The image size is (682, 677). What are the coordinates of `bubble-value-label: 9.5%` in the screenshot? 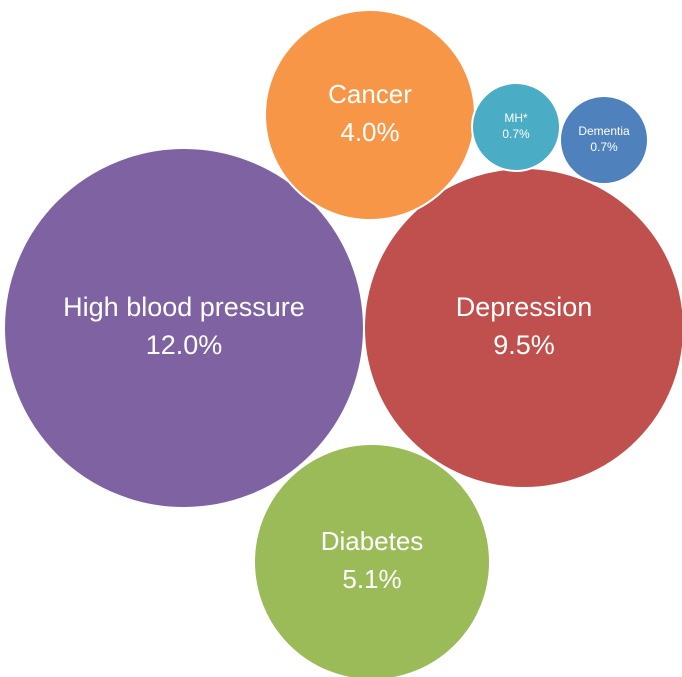 It's located at (524, 345).